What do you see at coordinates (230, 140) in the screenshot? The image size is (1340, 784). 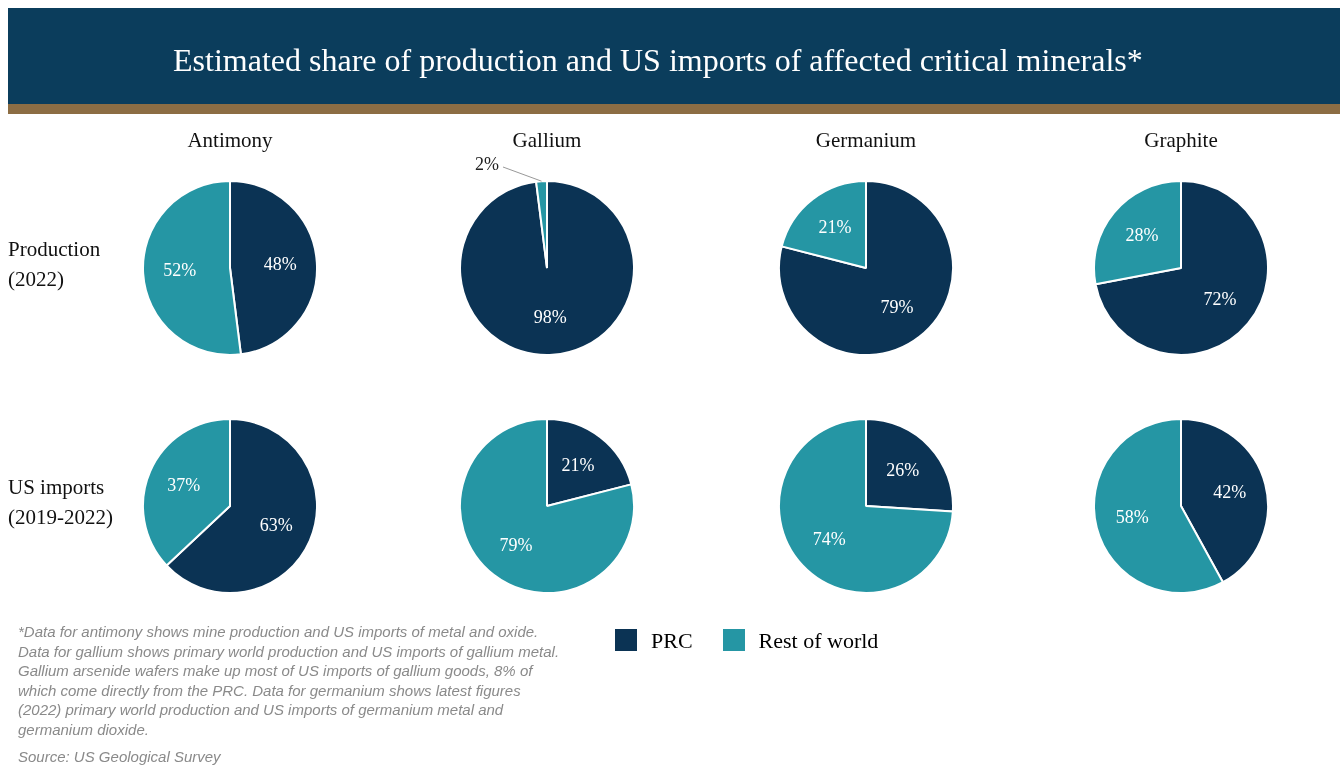 I see `chart-title: Antimony` at bounding box center [230, 140].